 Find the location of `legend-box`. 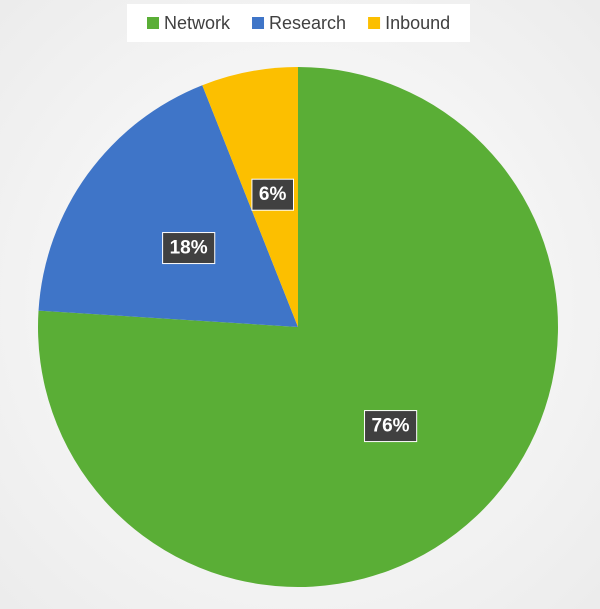

legend-box is located at coordinates (298, 23).